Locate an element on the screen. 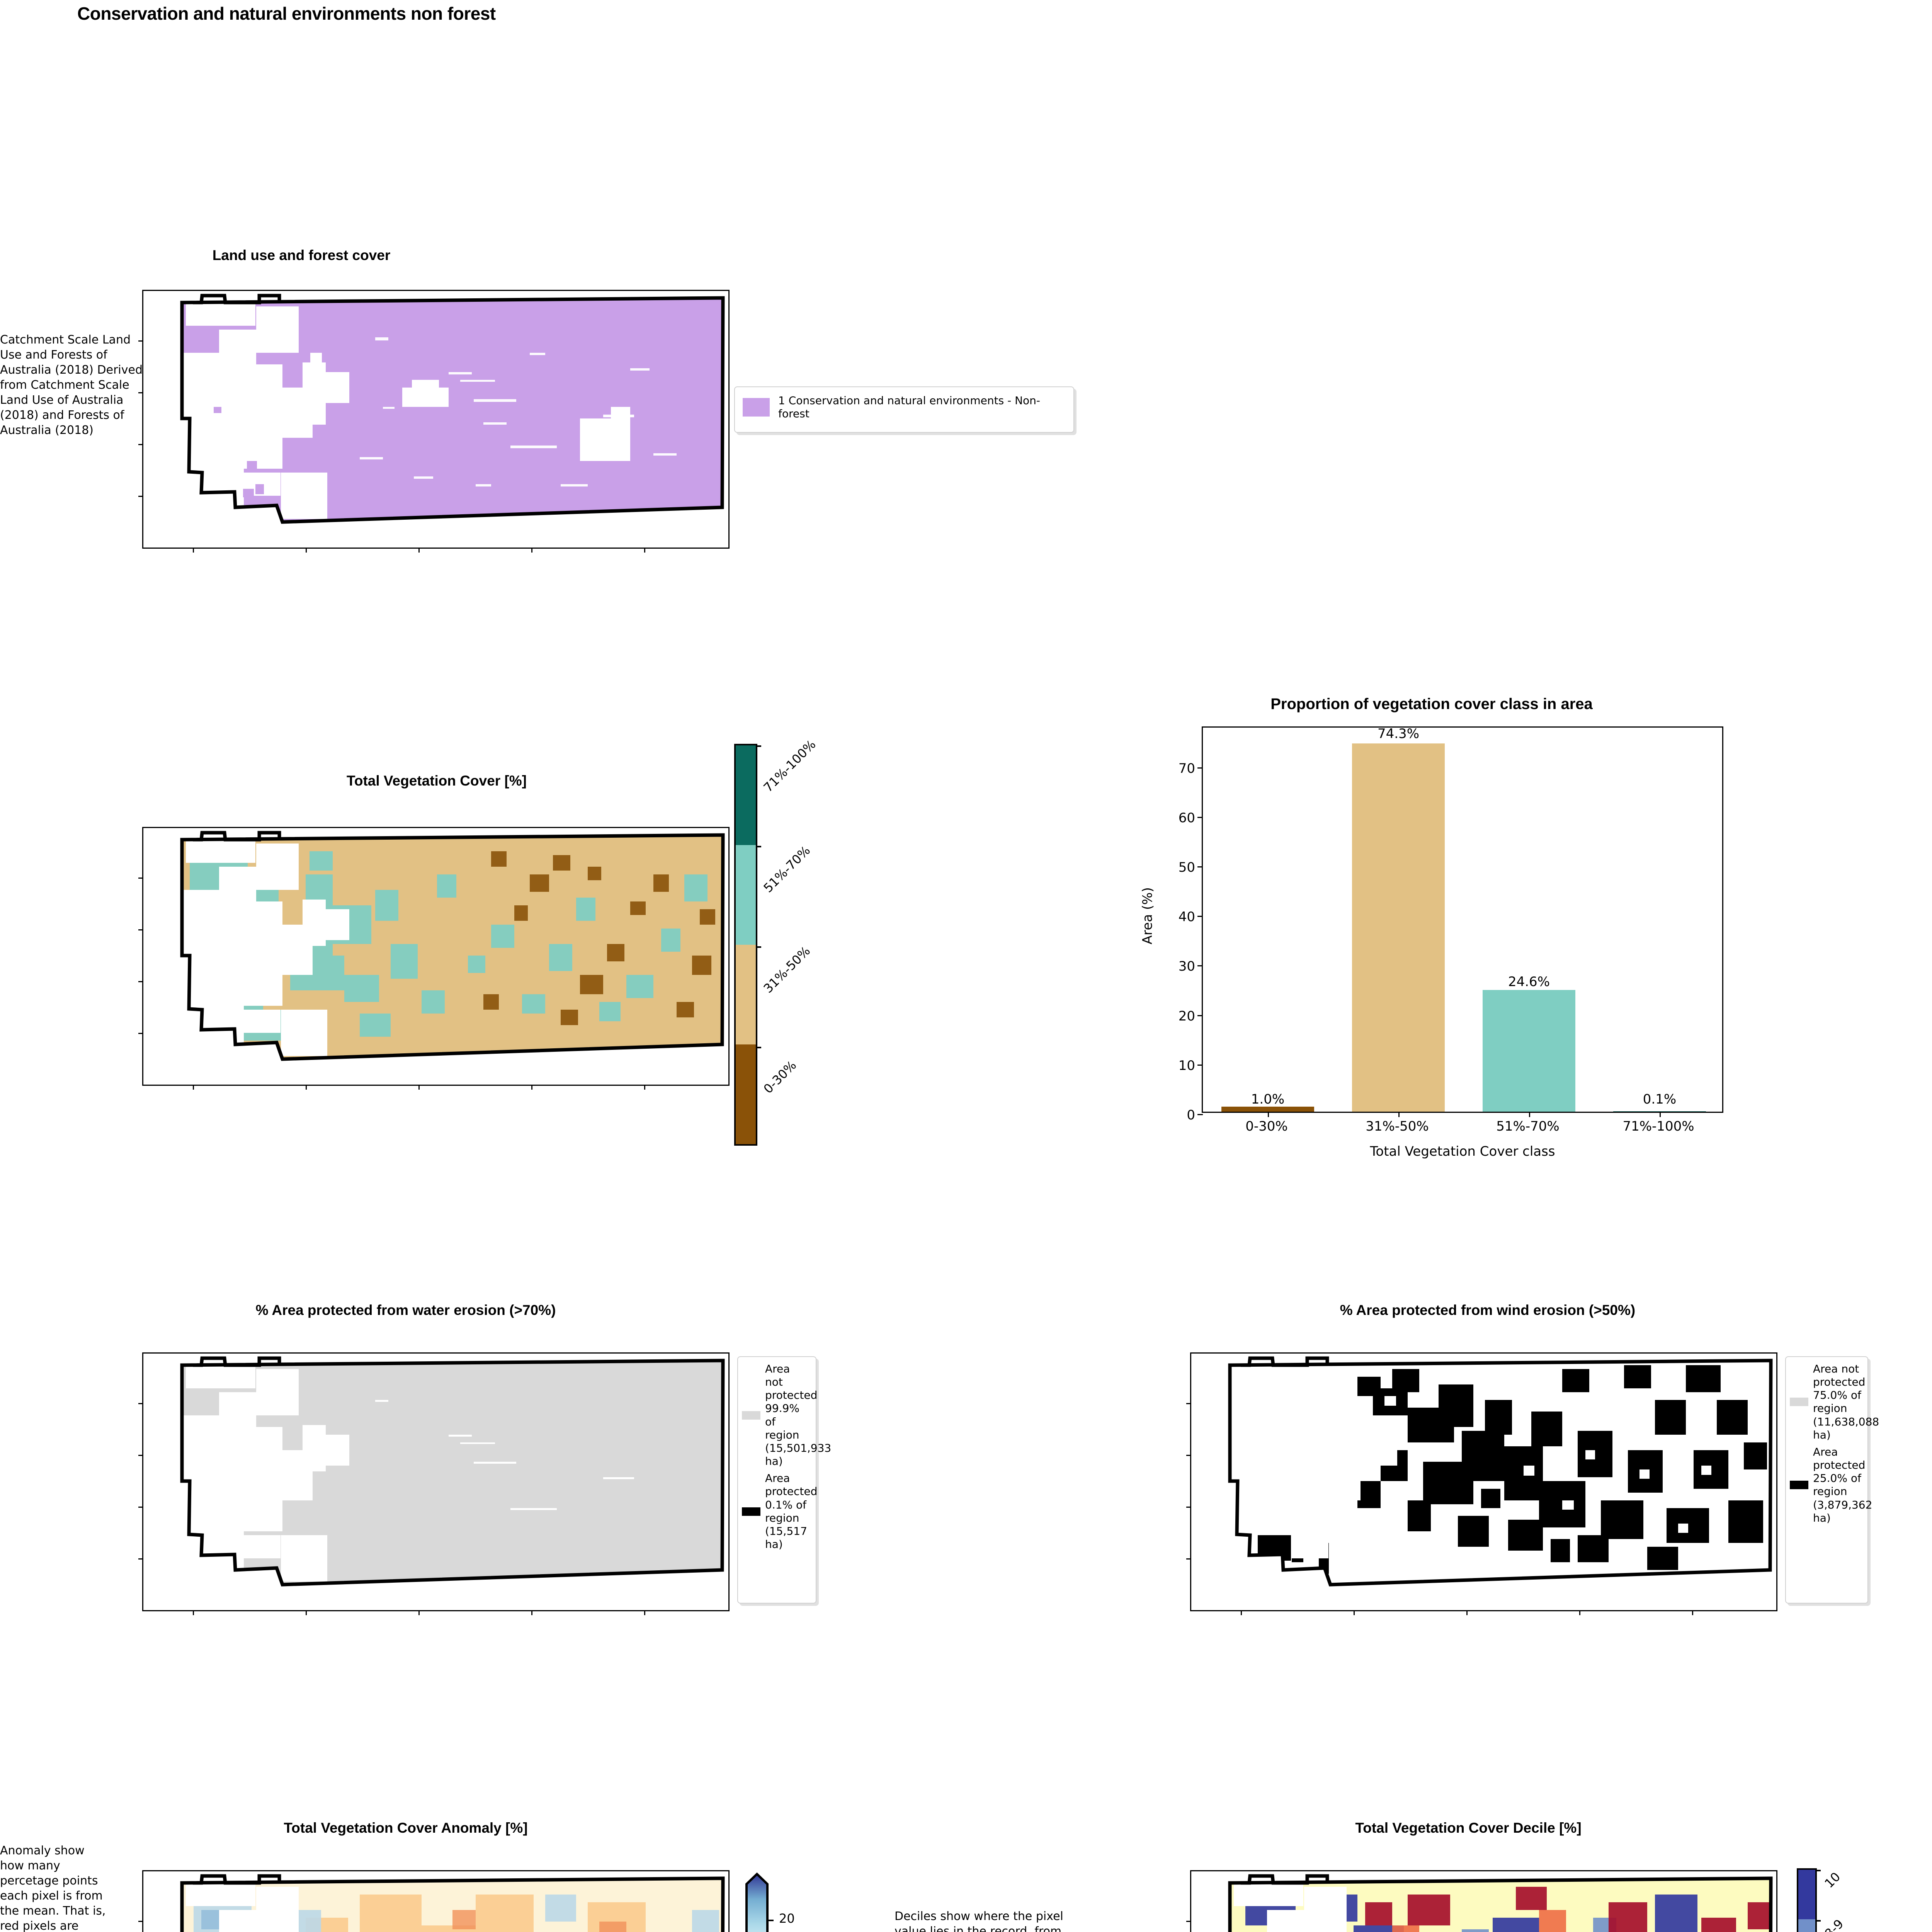 The width and height of the screenshot is (1932, 1932). vegcover-map-raster is located at coordinates (436, 956).